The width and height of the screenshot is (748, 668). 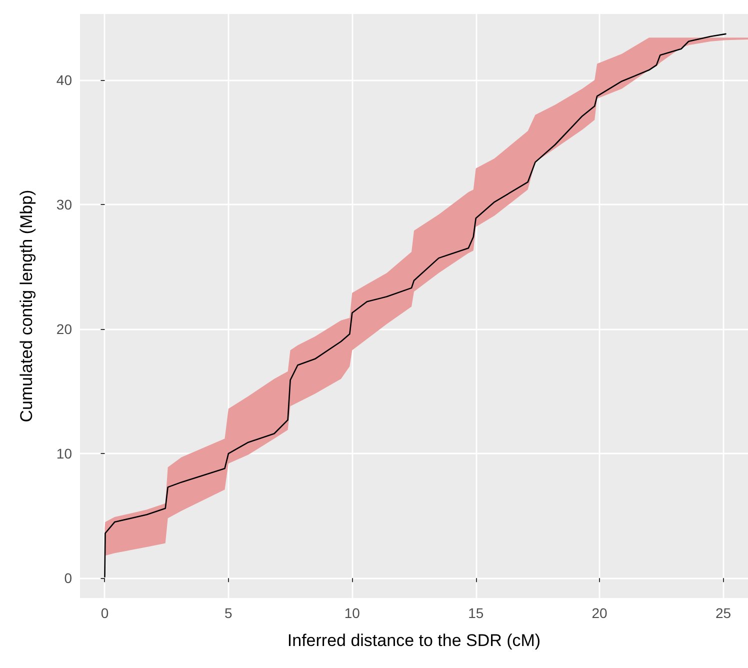 I want to click on y-tick-label: 40, so click(x=64, y=80).